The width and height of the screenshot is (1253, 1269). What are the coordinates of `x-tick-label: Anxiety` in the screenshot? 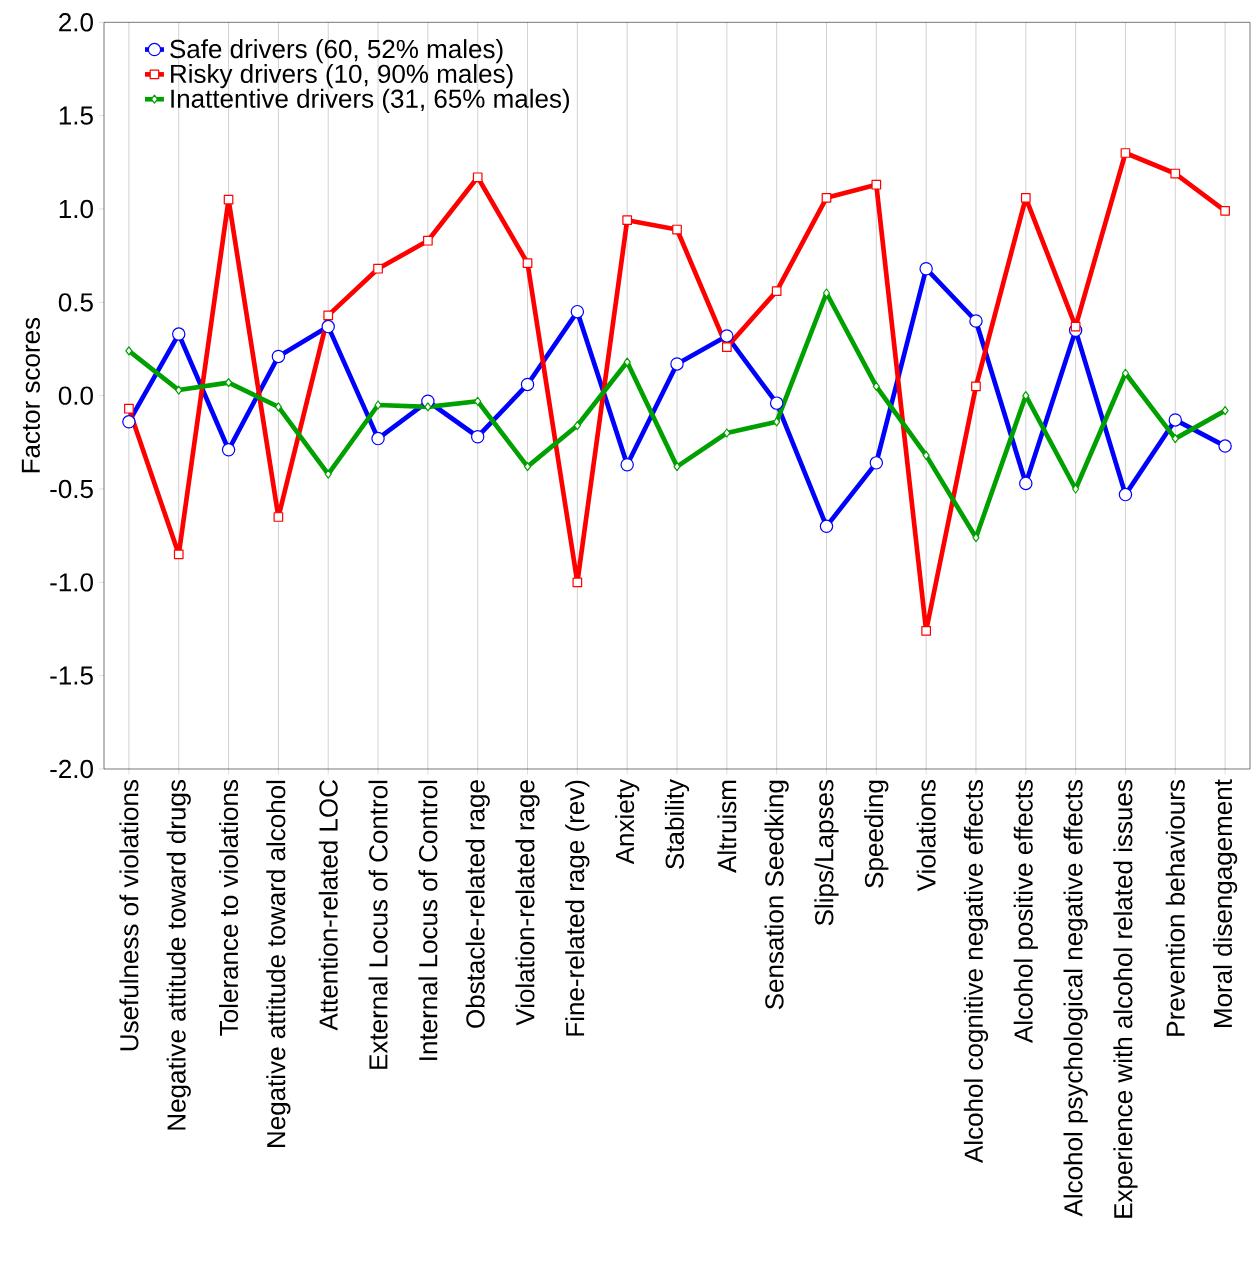 It's located at (627, 822).